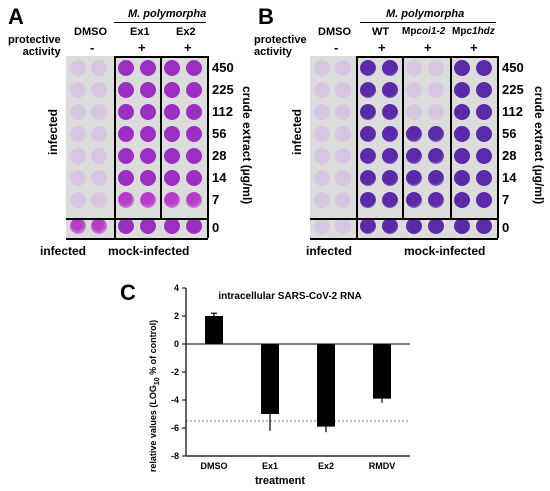 Image resolution: width=550 pixels, height=491 pixels. Describe the element at coordinates (214, 330) in the screenshot. I see `bar-dmso` at that location.